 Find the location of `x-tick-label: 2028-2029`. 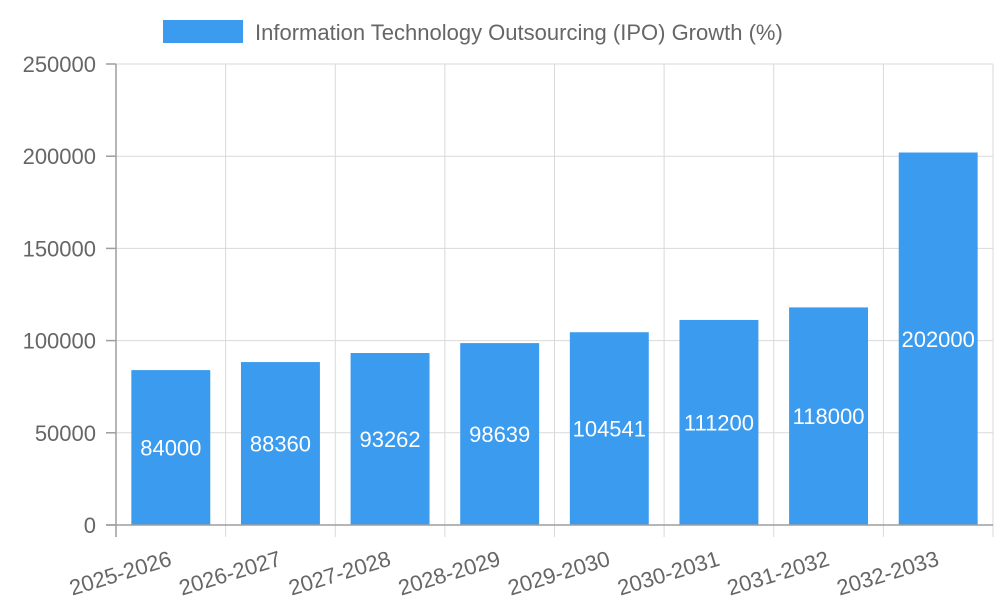

x-tick-label: 2028-2029 is located at coordinates (449, 573).